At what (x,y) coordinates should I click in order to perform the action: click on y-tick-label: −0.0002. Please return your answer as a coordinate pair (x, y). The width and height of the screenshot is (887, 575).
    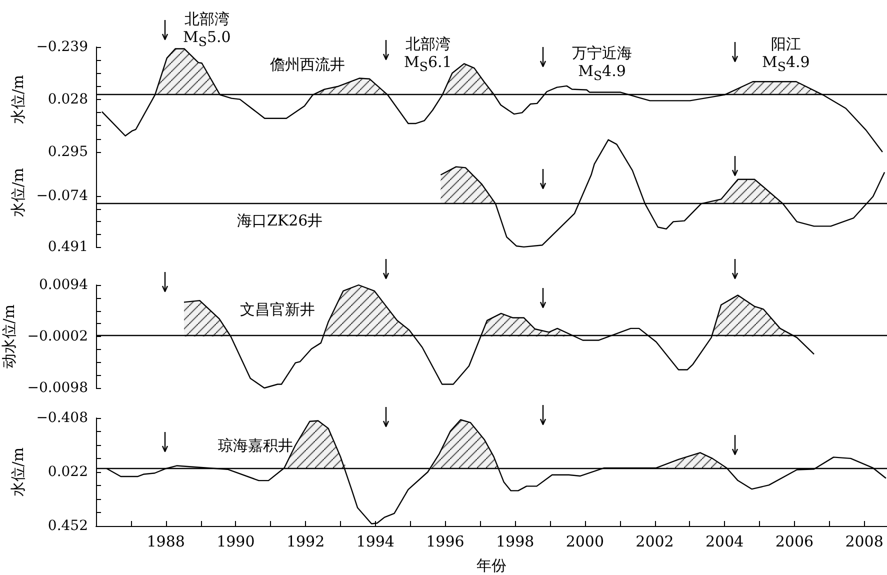
    Looking at the image, I should click on (57, 336).